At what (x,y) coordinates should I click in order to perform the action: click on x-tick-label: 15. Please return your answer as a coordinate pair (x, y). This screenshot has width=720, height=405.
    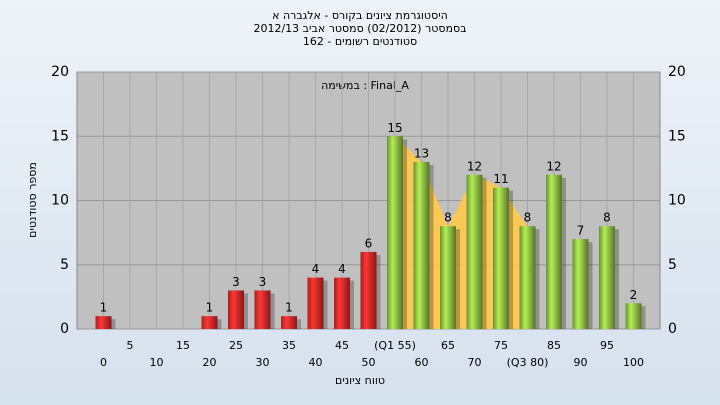
    Looking at the image, I should click on (183, 345).